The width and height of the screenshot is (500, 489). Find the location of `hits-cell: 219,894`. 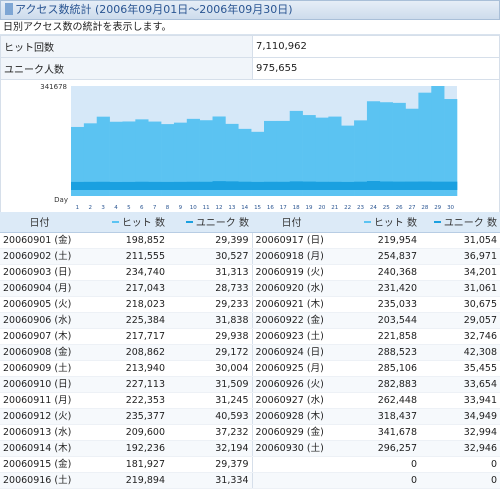

hits-cell: 219,894 is located at coordinates (123, 480).